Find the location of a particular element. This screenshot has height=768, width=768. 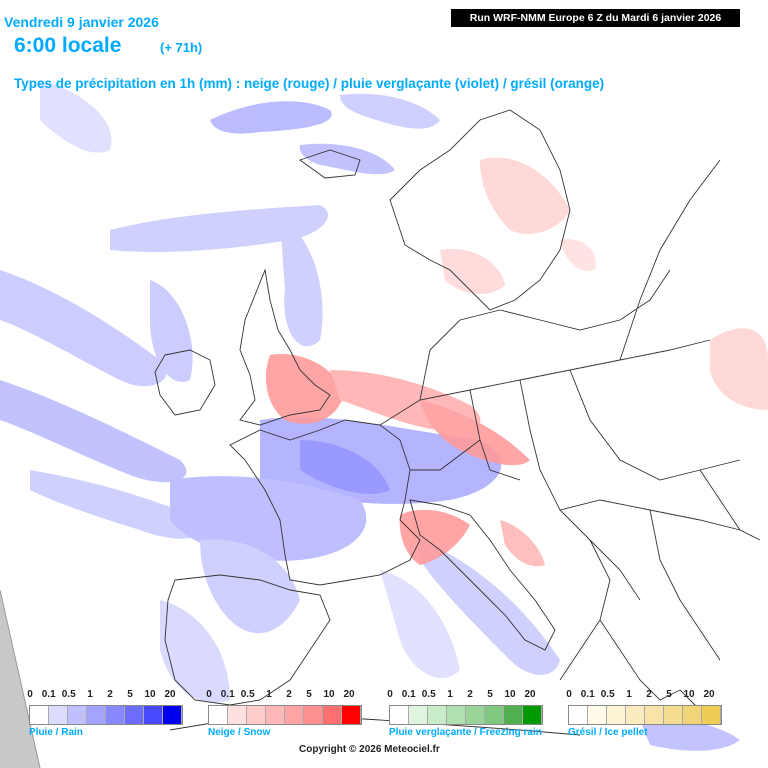

legend-snow-label: Neige / Snow is located at coordinates (239, 732).